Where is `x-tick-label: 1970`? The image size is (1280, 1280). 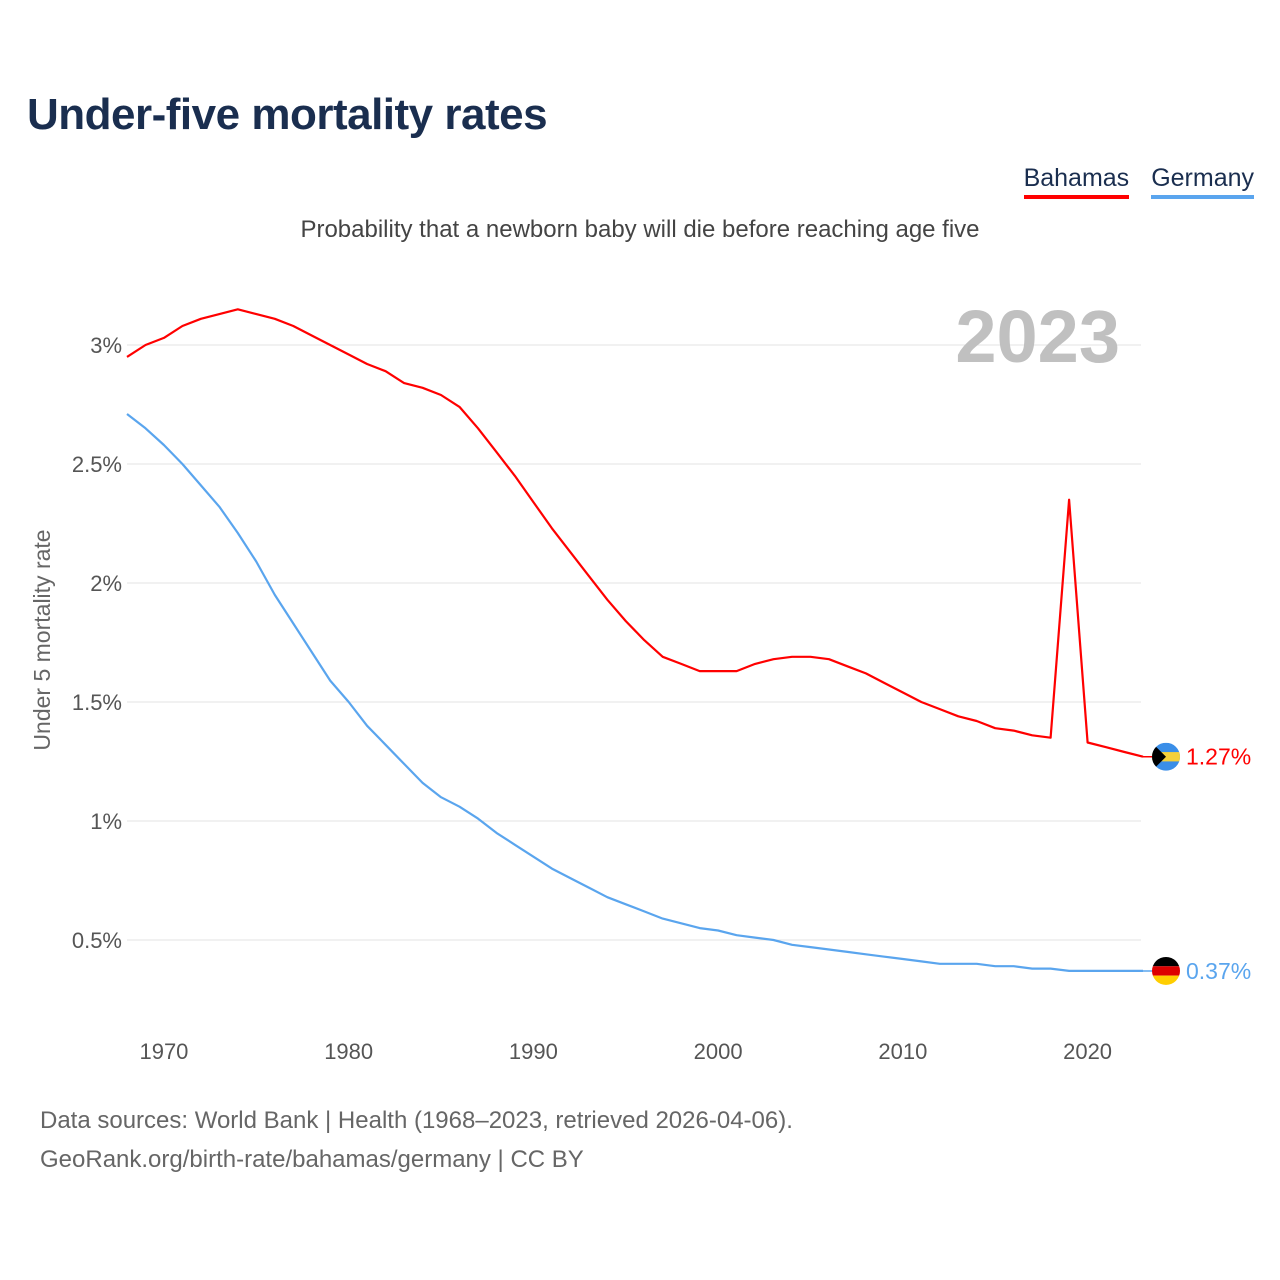 x-tick-label: 1970 is located at coordinates (163, 1051).